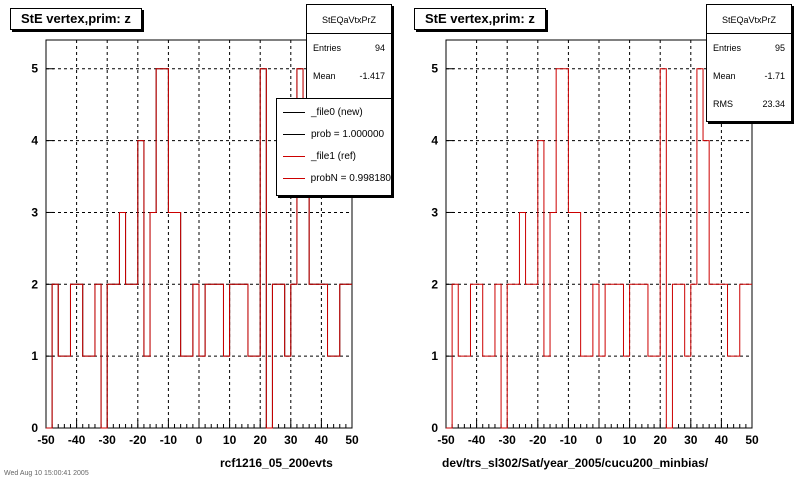 The width and height of the screenshot is (800, 480). I want to click on stats-row-entries: Entries 94, so click(349, 48).